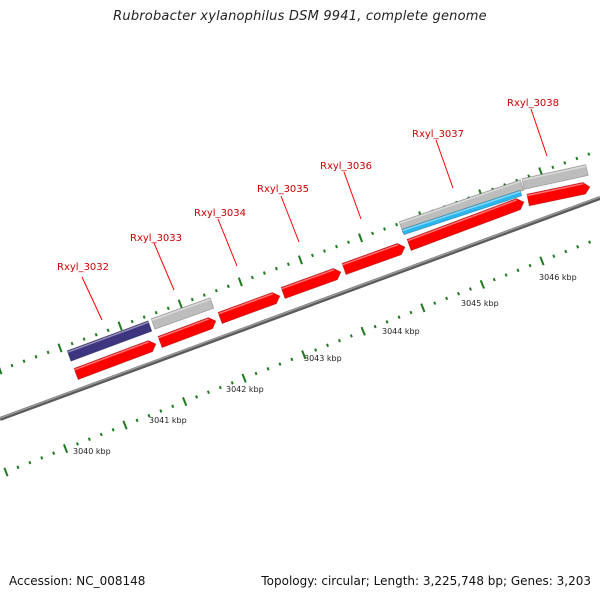 This screenshot has width=600, height=600. I want to click on accession-text: Accession: NC_008148, so click(77, 581).